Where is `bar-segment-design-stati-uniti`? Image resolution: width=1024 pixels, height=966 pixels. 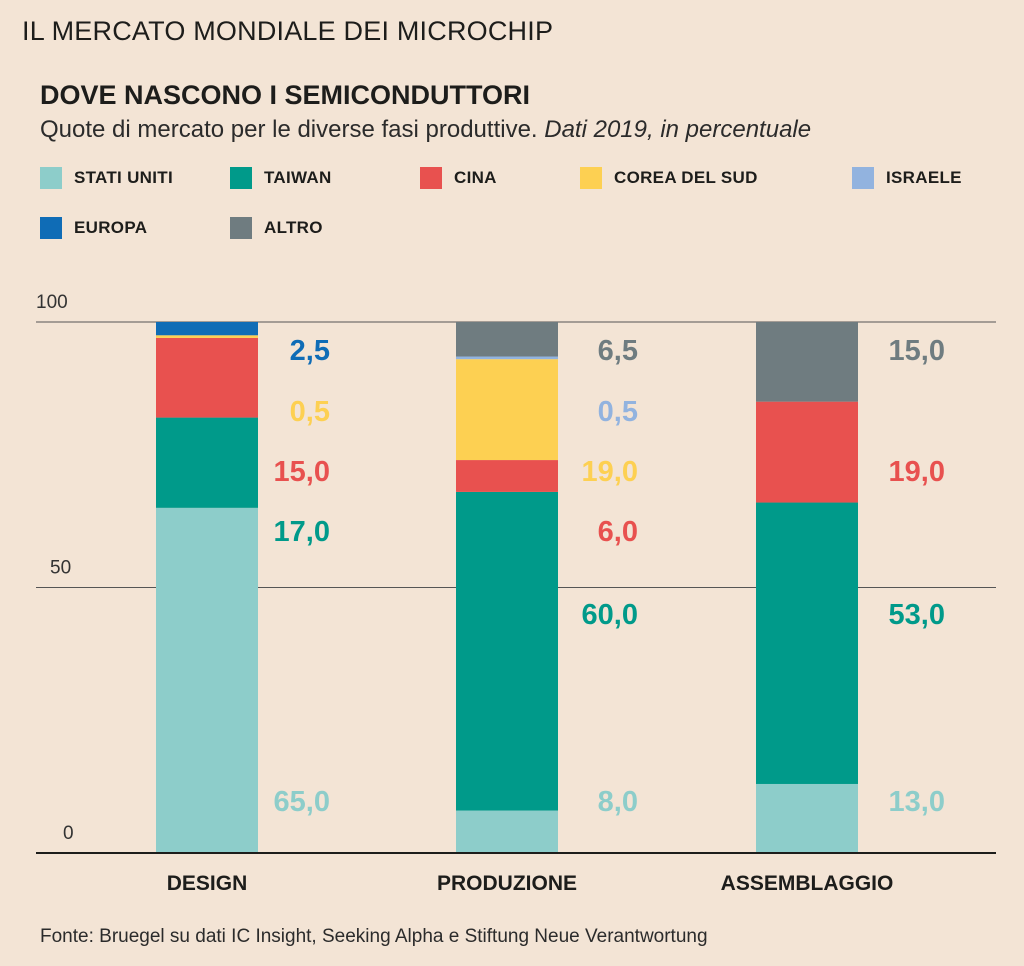 bar-segment-design-stati-uniti is located at coordinates (207, 680).